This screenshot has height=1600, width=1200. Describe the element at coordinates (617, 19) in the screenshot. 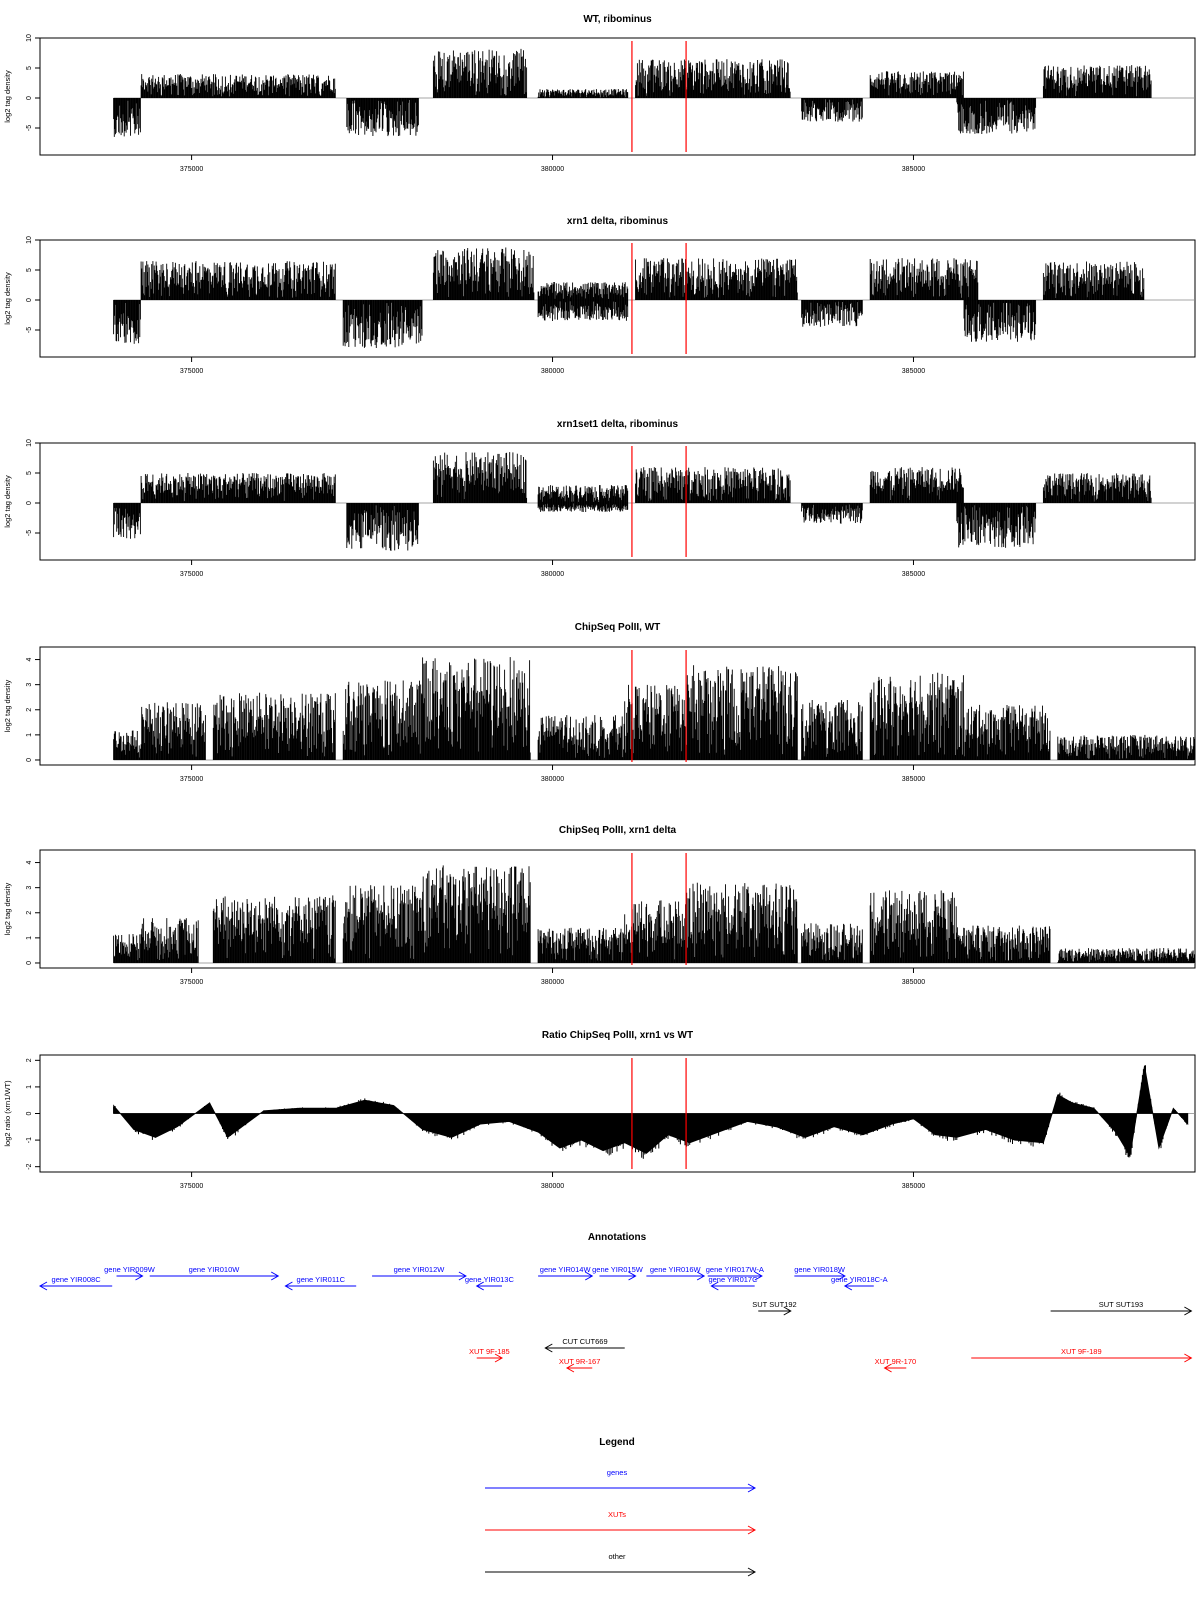

I see `panel-title: WT, ribominus` at that location.